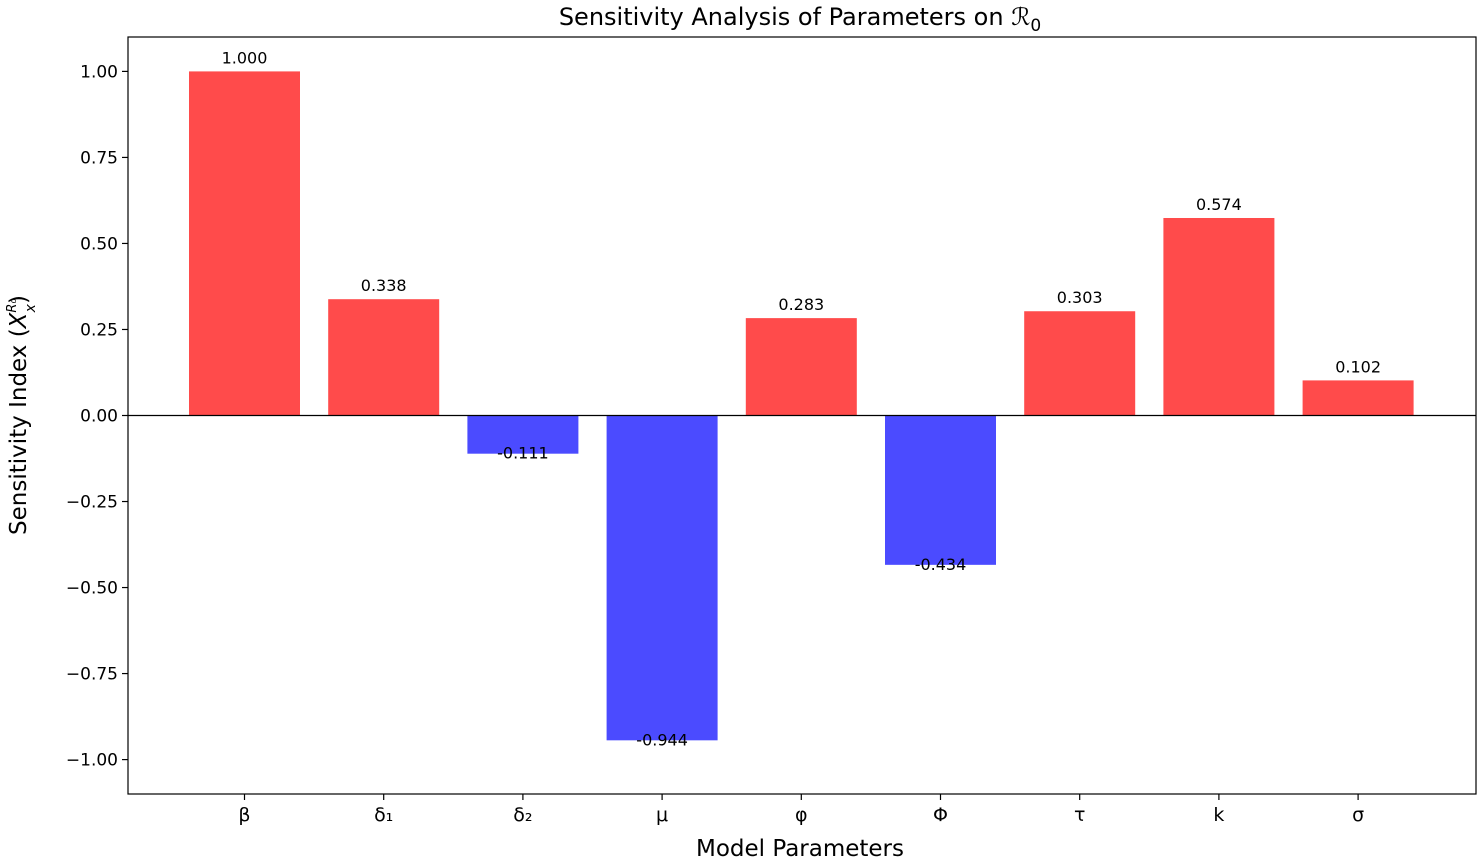 The height and width of the screenshot is (864, 1479). What do you see at coordinates (383, 815) in the screenshot?
I see `x-tick-label: δ₁` at bounding box center [383, 815].